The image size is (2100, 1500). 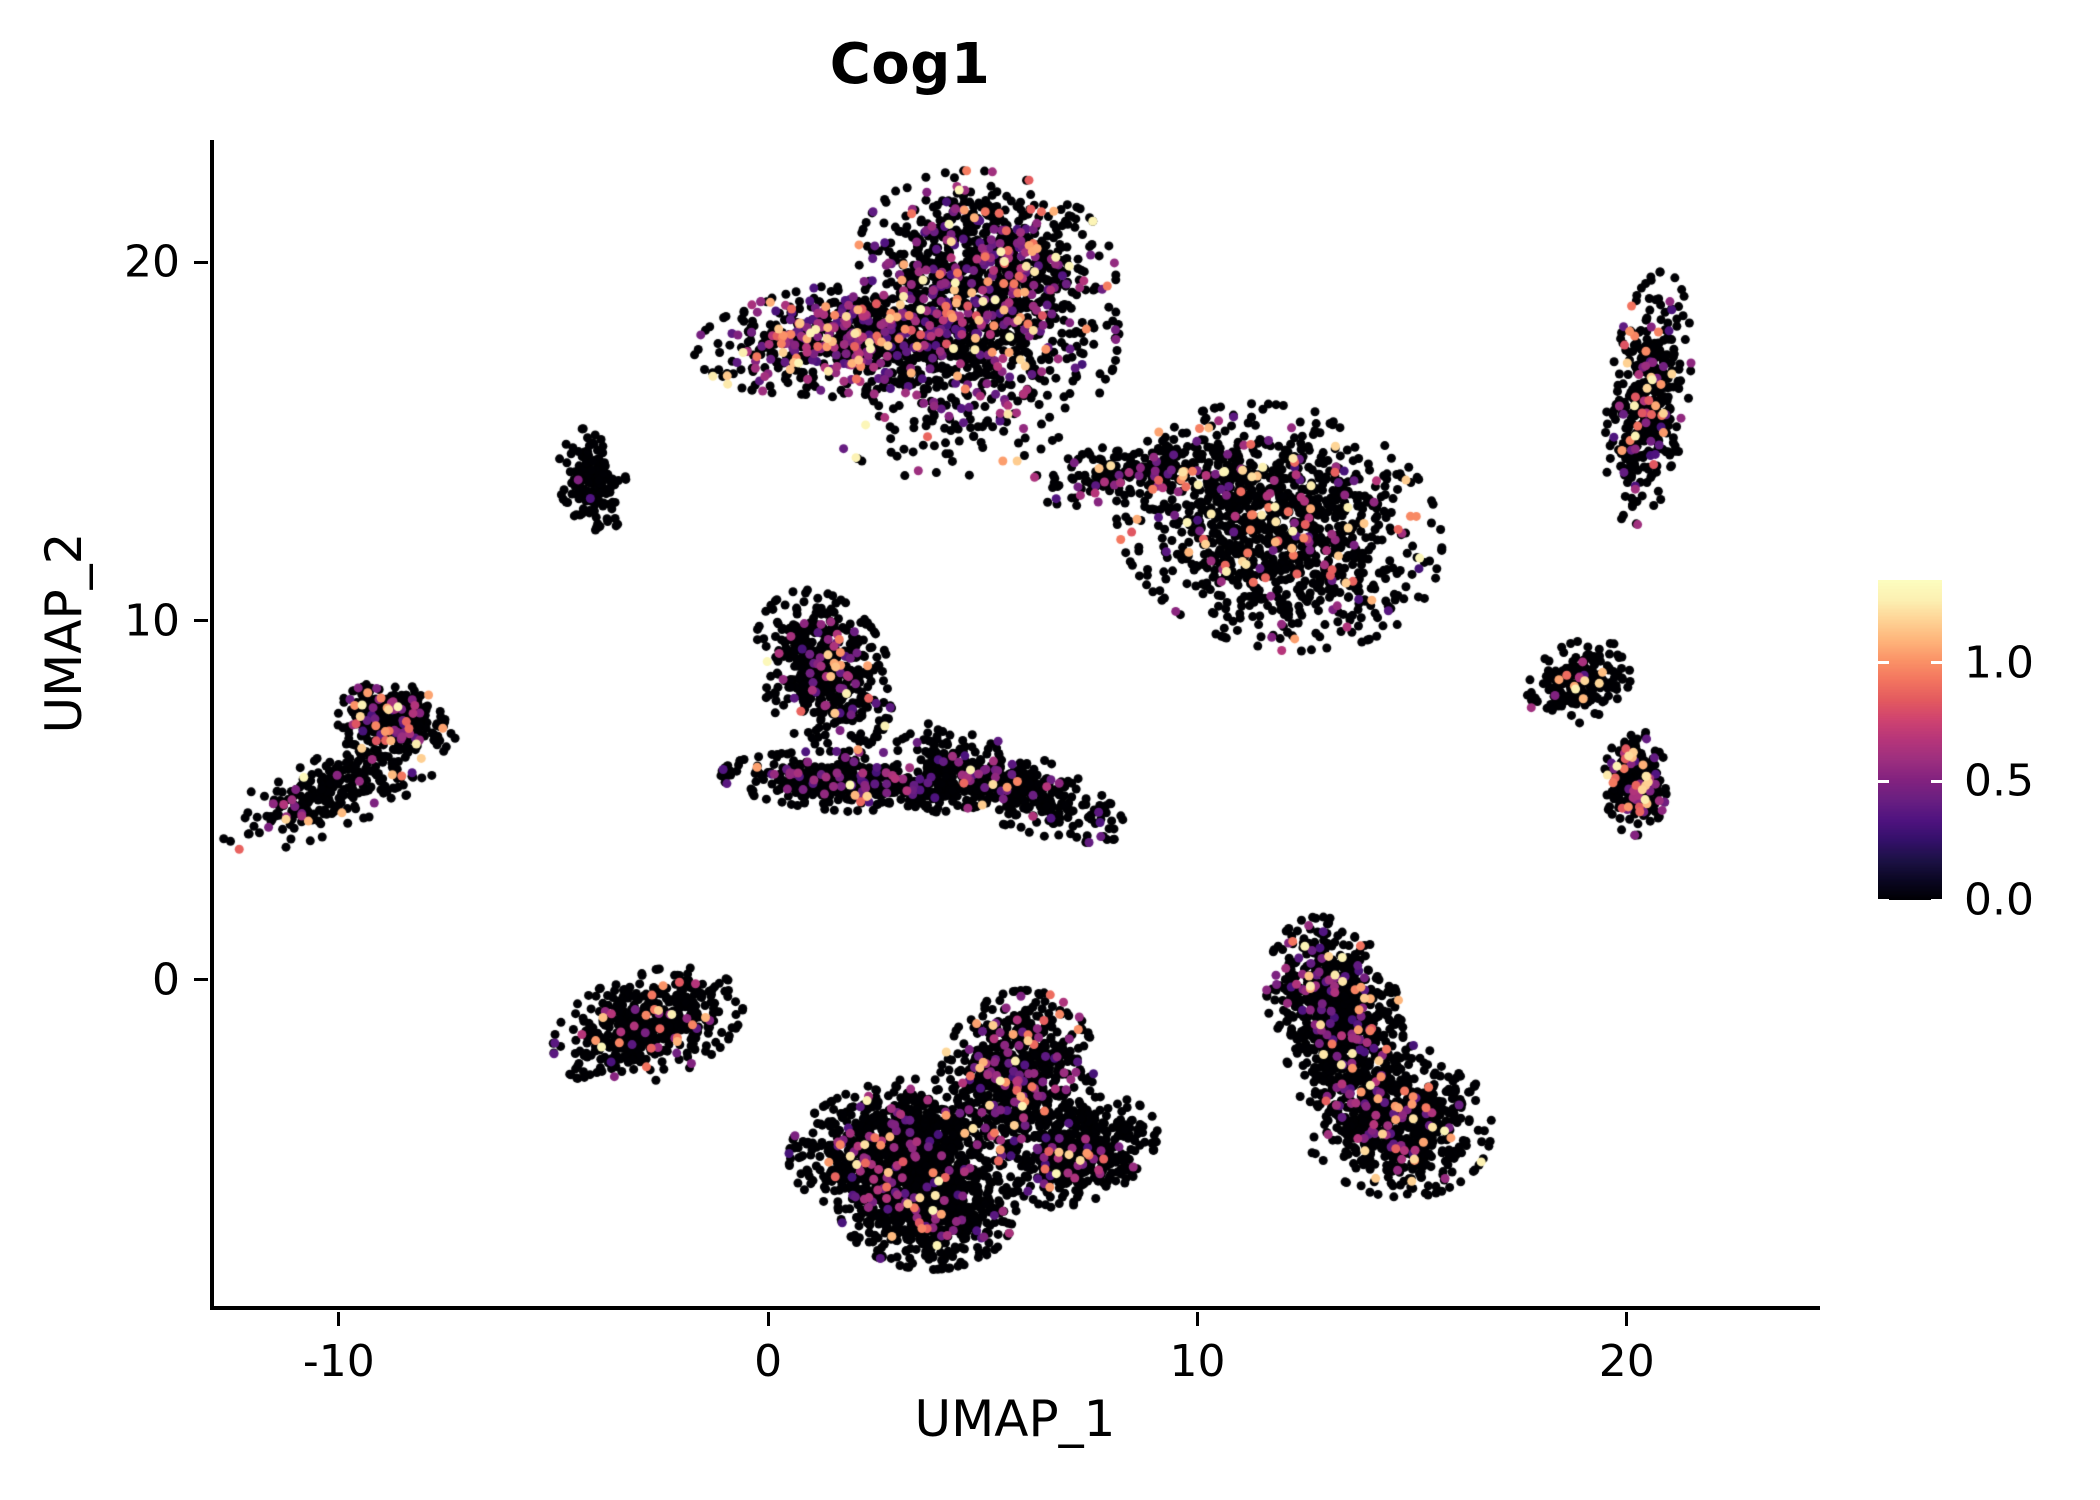 What do you see at coordinates (212, 725) in the screenshot?
I see `y-axis-spine` at bounding box center [212, 725].